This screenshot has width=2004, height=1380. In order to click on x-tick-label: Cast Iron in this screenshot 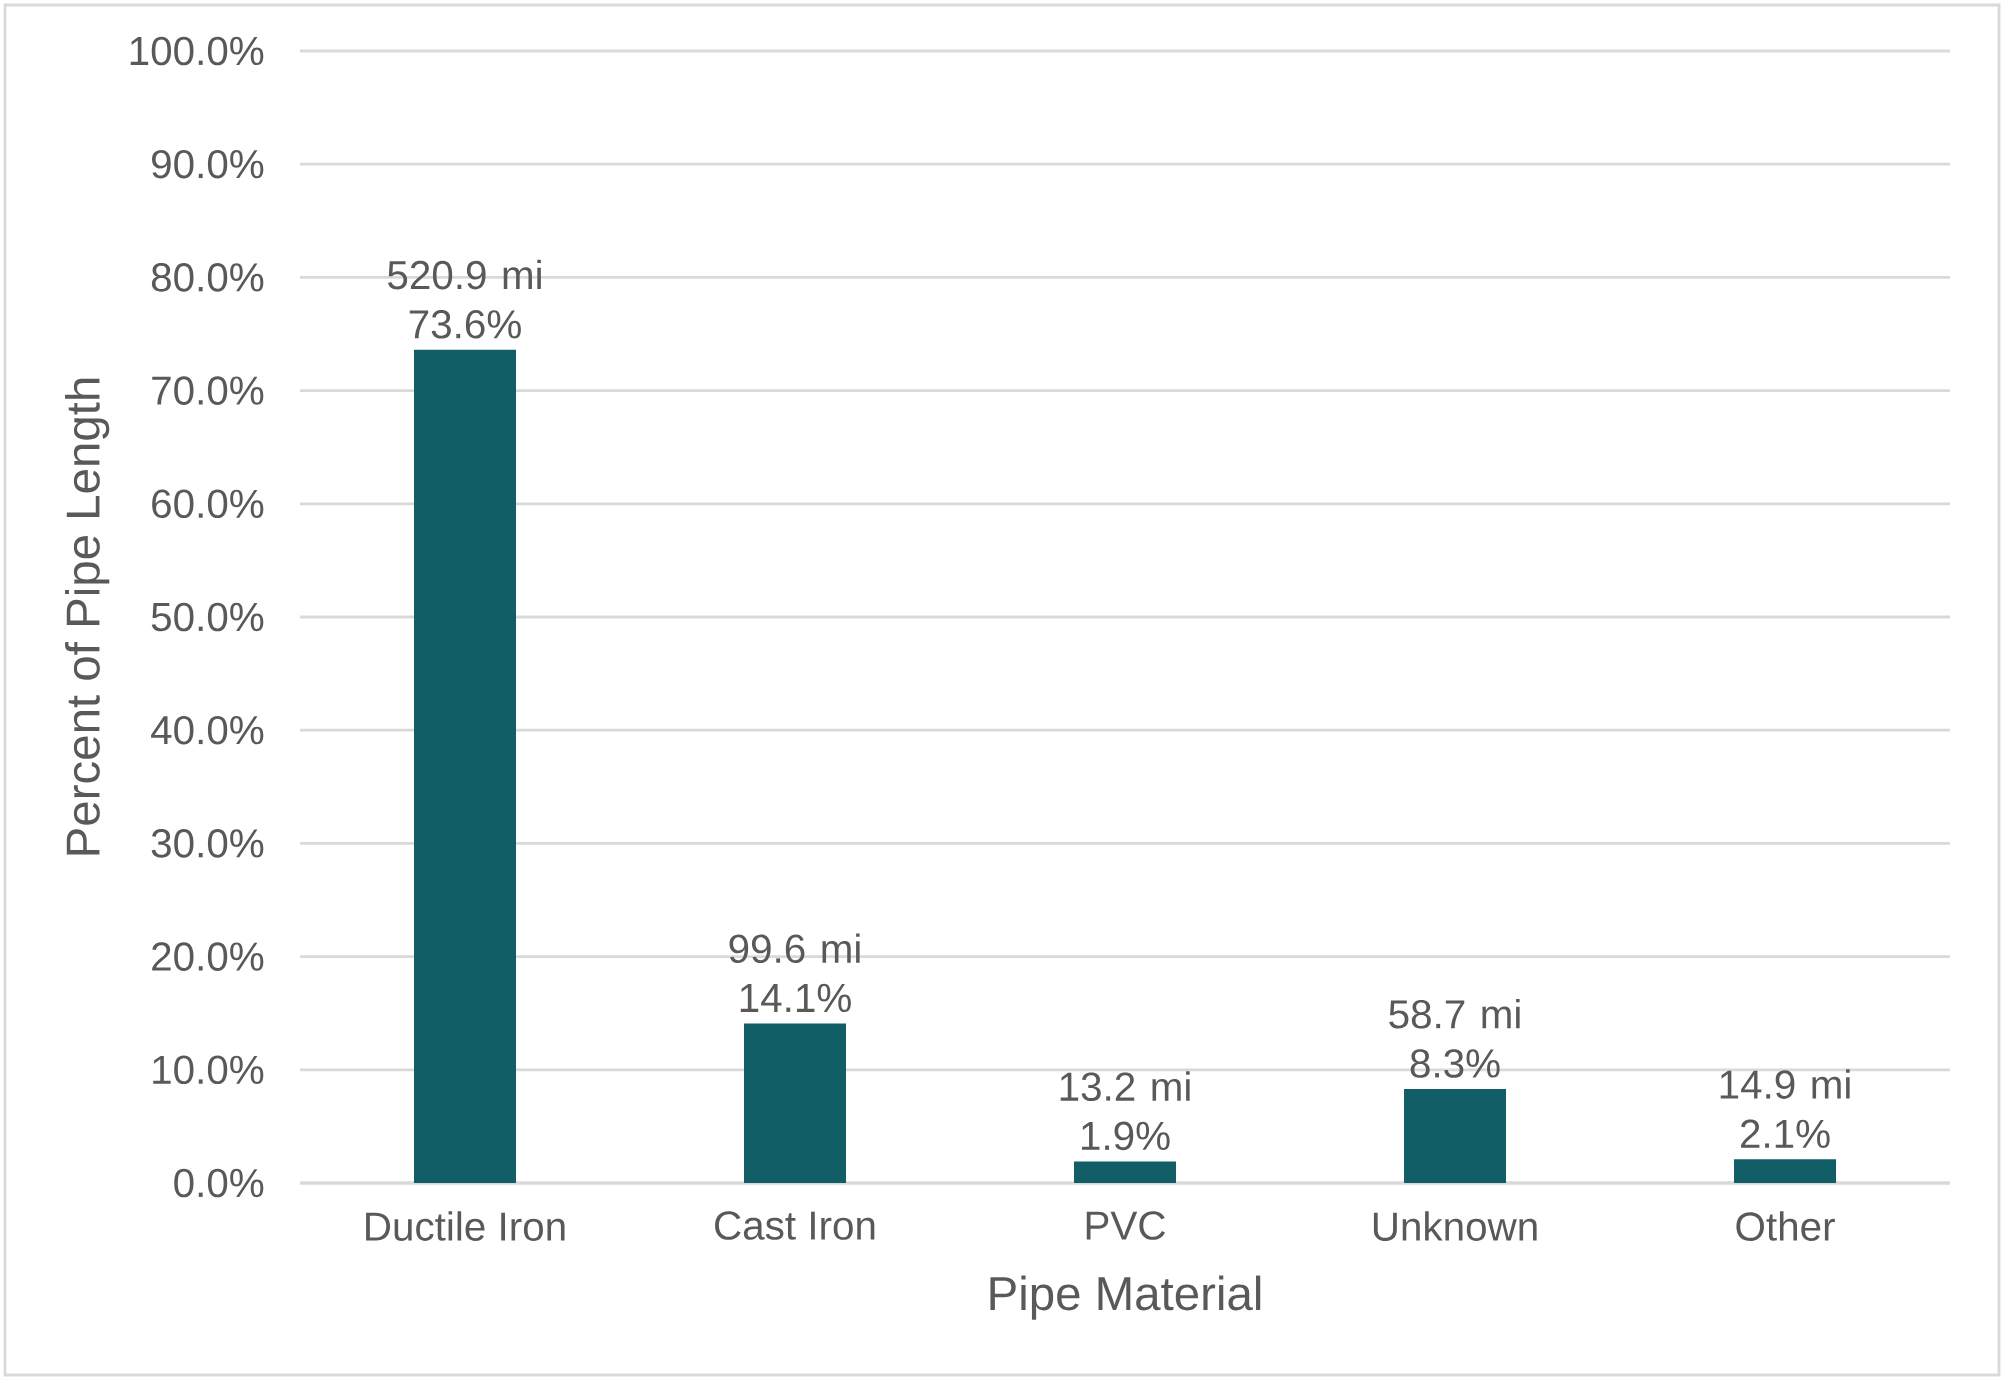, I will do `click(795, 1225)`.